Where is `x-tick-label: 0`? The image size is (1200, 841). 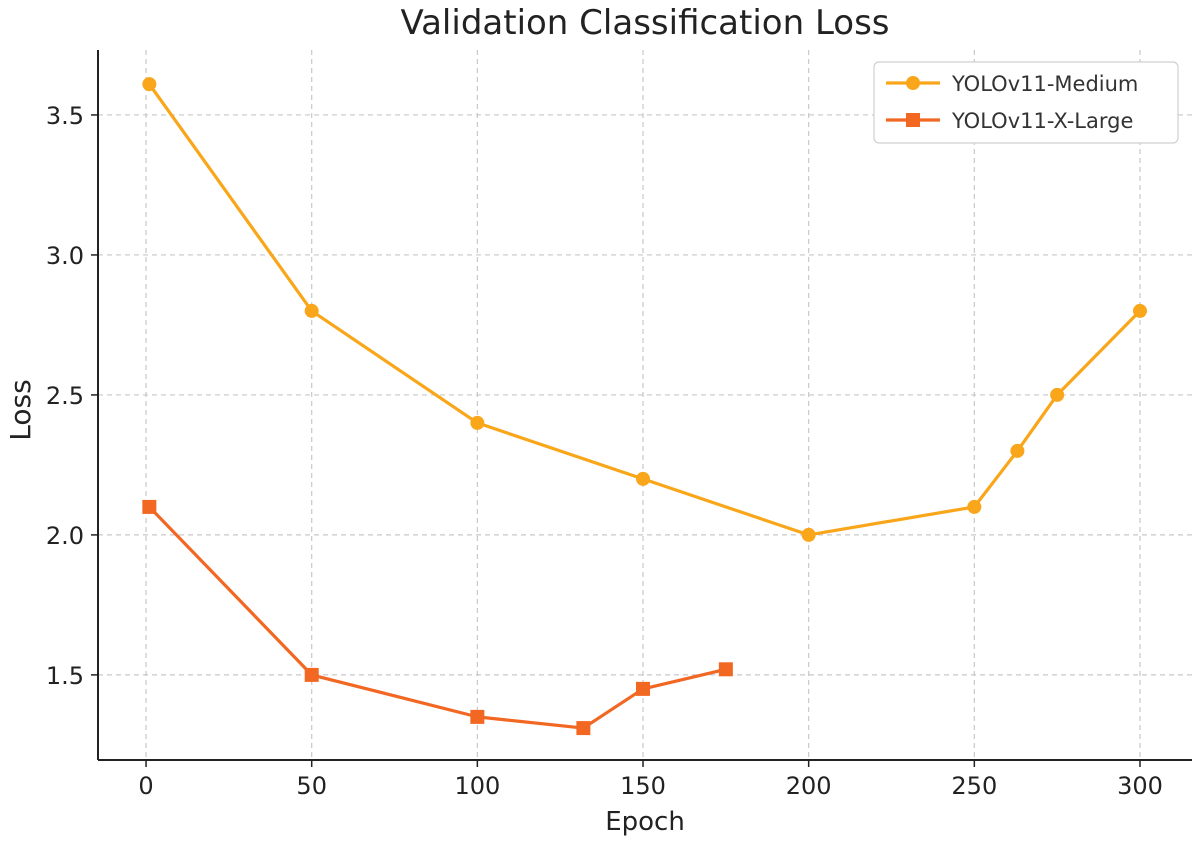
x-tick-label: 0 is located at coordinates (145, 786).